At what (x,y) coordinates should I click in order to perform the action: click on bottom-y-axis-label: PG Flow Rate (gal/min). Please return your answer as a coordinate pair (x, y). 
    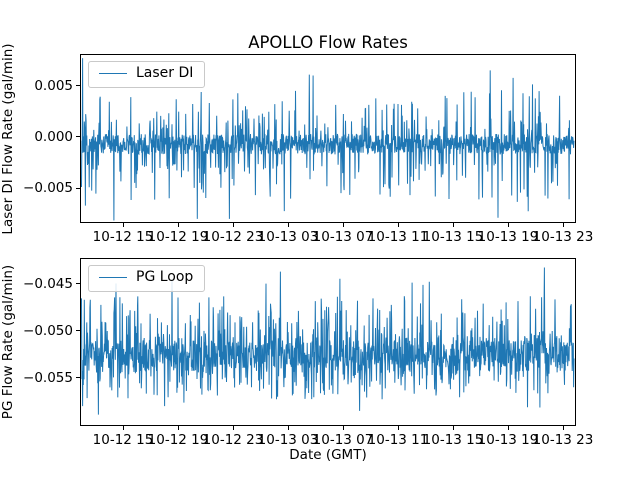
    Looking at the image, I should click on (8, 342).